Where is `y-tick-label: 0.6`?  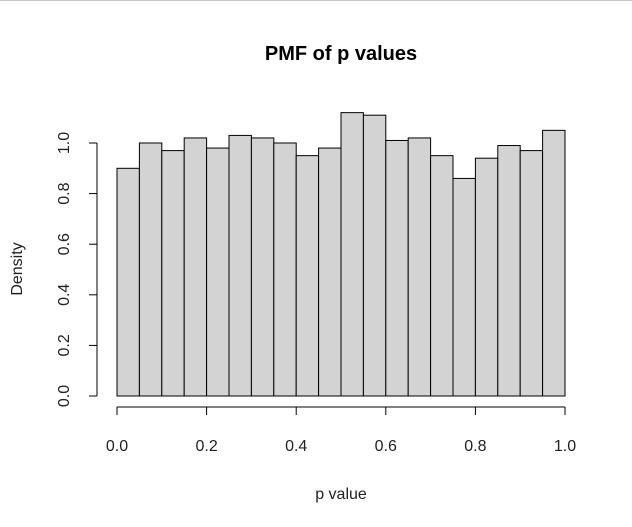 y-tick-label: 0.6 is located at coordinates (64, 244).